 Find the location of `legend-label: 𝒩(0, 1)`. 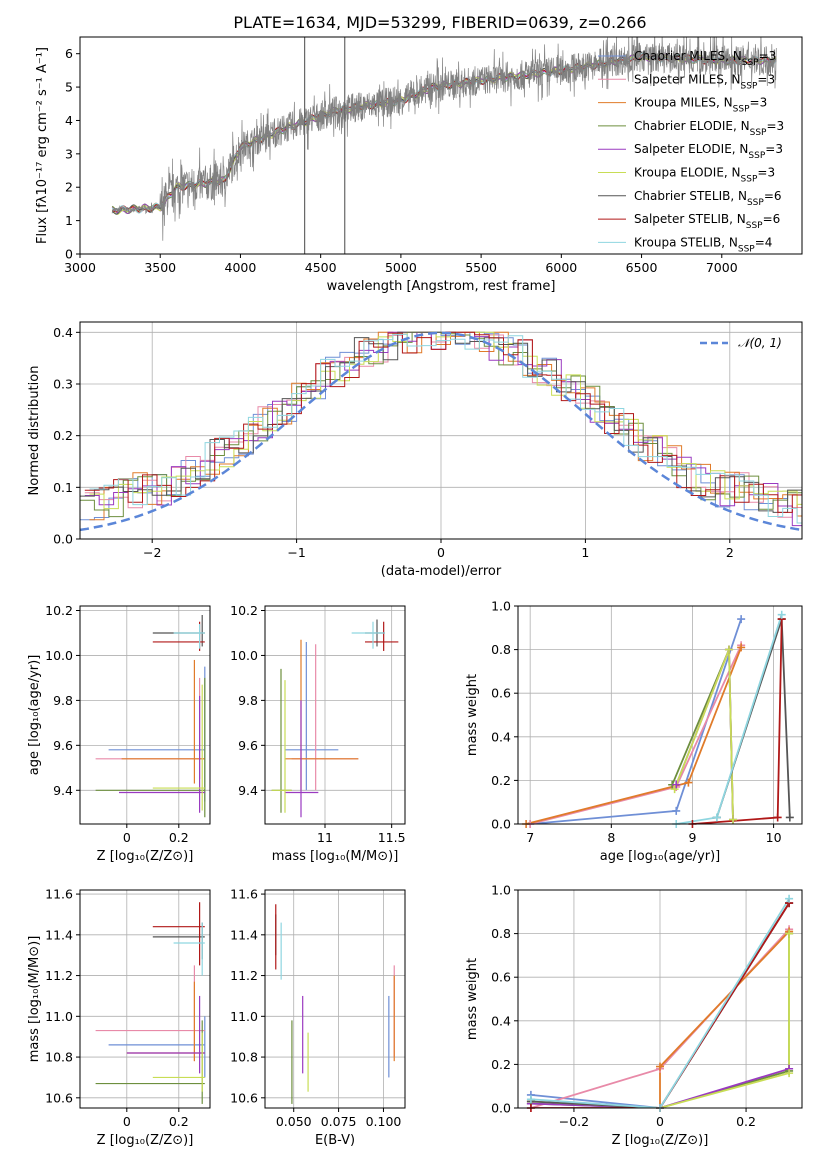

legend-label: 𝒩(0, 1) is located at coordinates (760, 343).